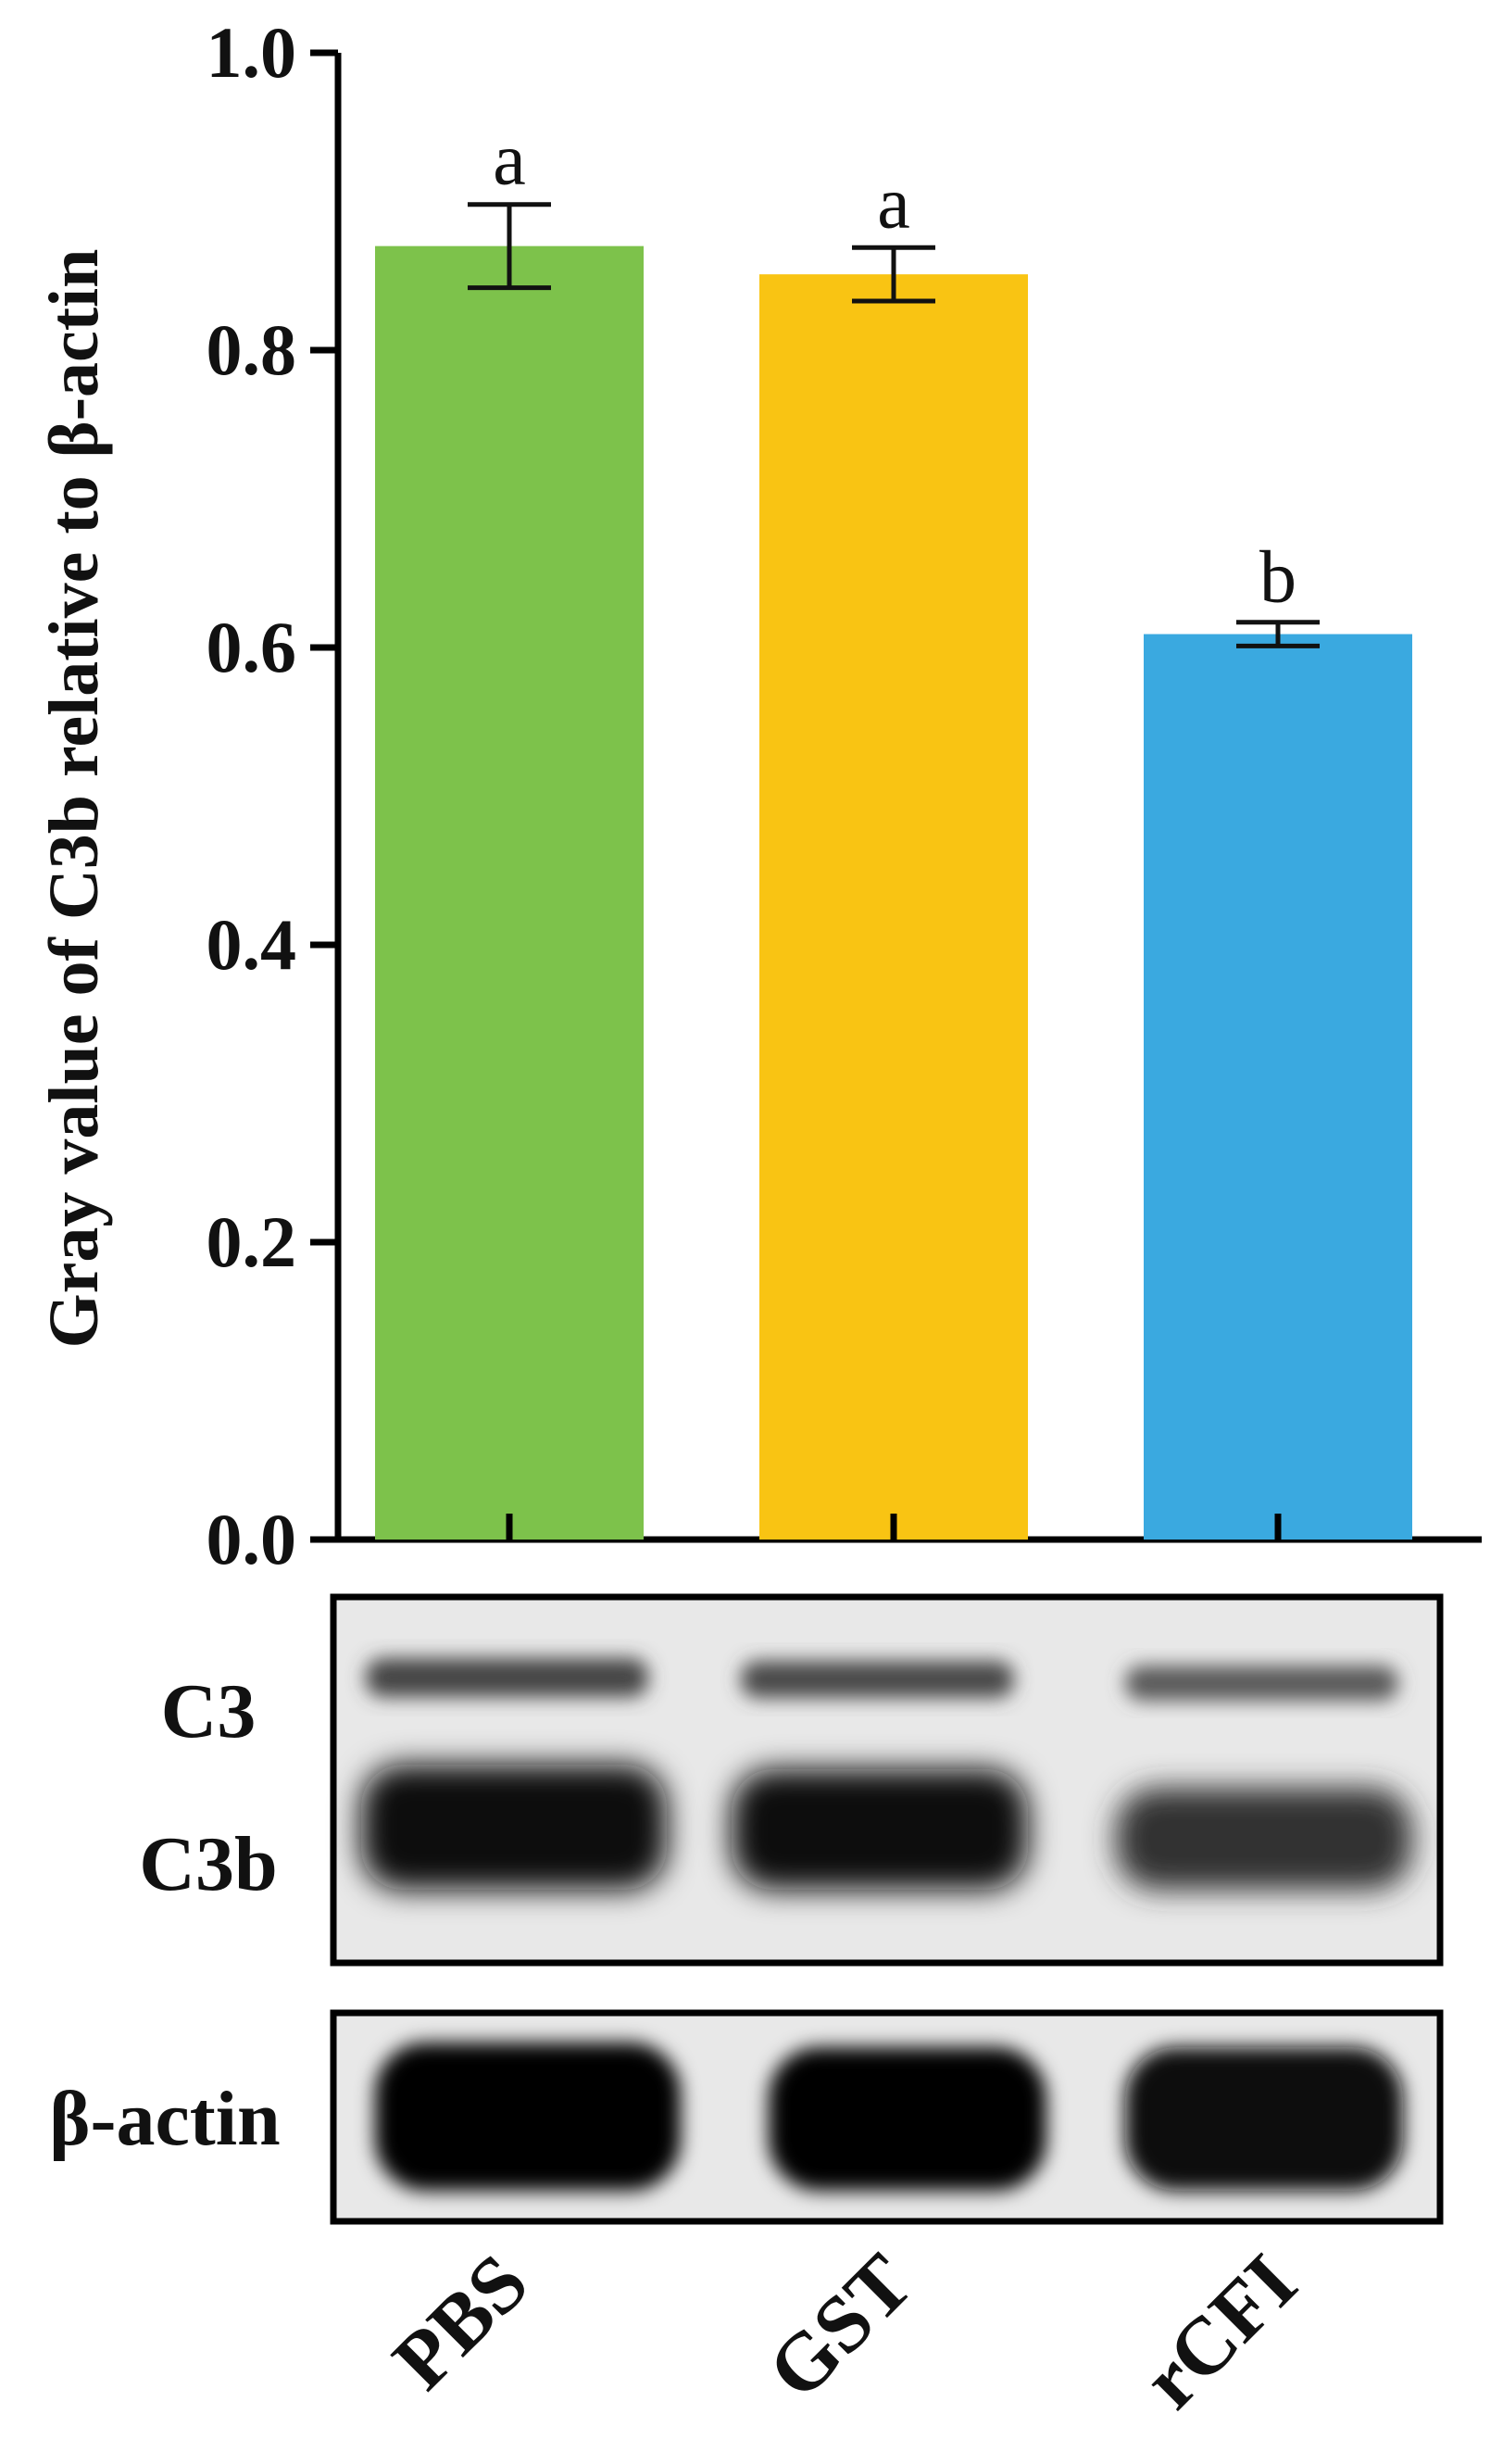 The height and width of the screenshot is (2464, 1503). What do you see at coordinates (509, 892) in the screenshot?
I see `bar-pbs` at bounding box center [509, 892].